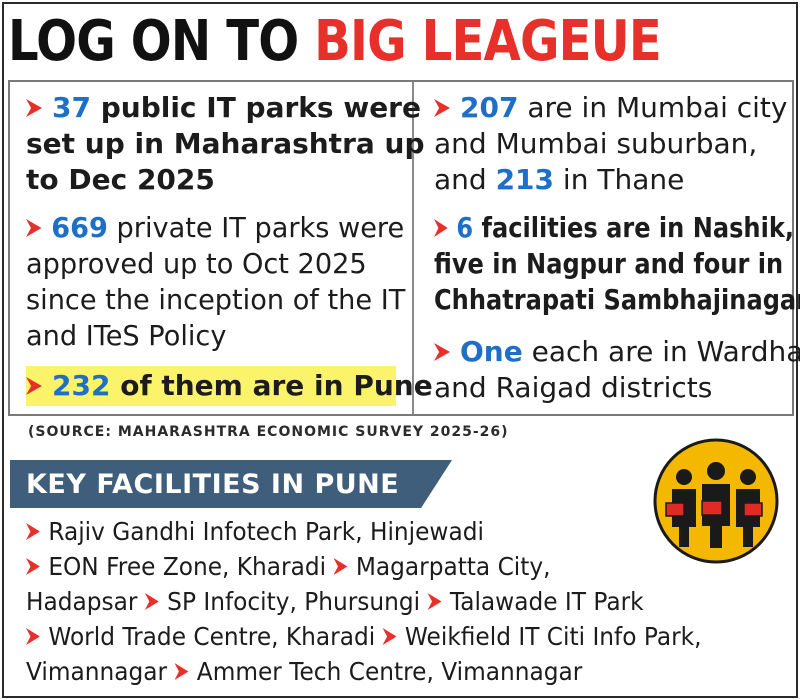 This screenshot has width=800, height=700. What do you see at coordinates (229, 386) in the screenshot?
I see `fact-pune-count: 232 of them are in Pune` at bounding box center [229, 386].